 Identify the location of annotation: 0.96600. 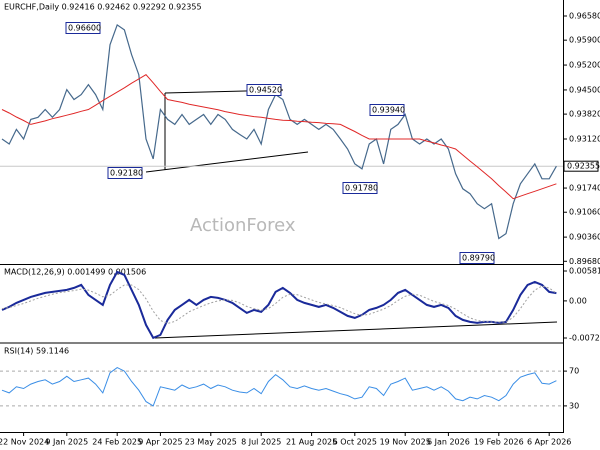
(84, 28).